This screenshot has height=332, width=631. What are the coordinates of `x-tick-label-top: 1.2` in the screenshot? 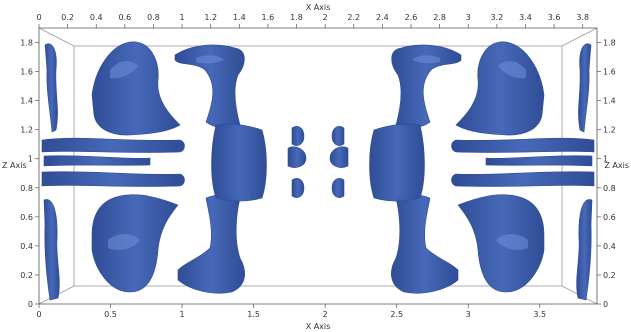 It's located at (210, 17).